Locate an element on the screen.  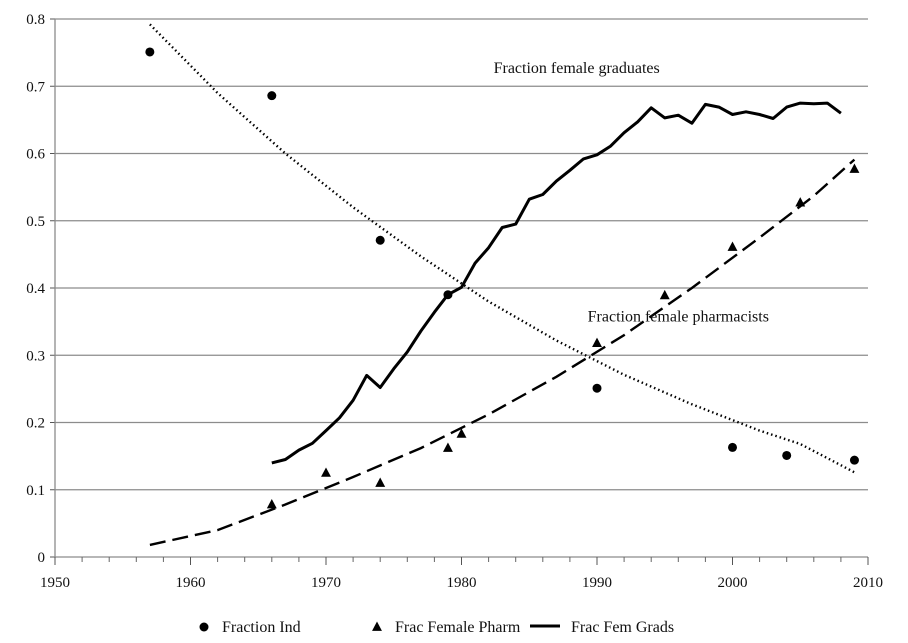
y-tick-label: 0.5 is located at coordinates (35, 222).